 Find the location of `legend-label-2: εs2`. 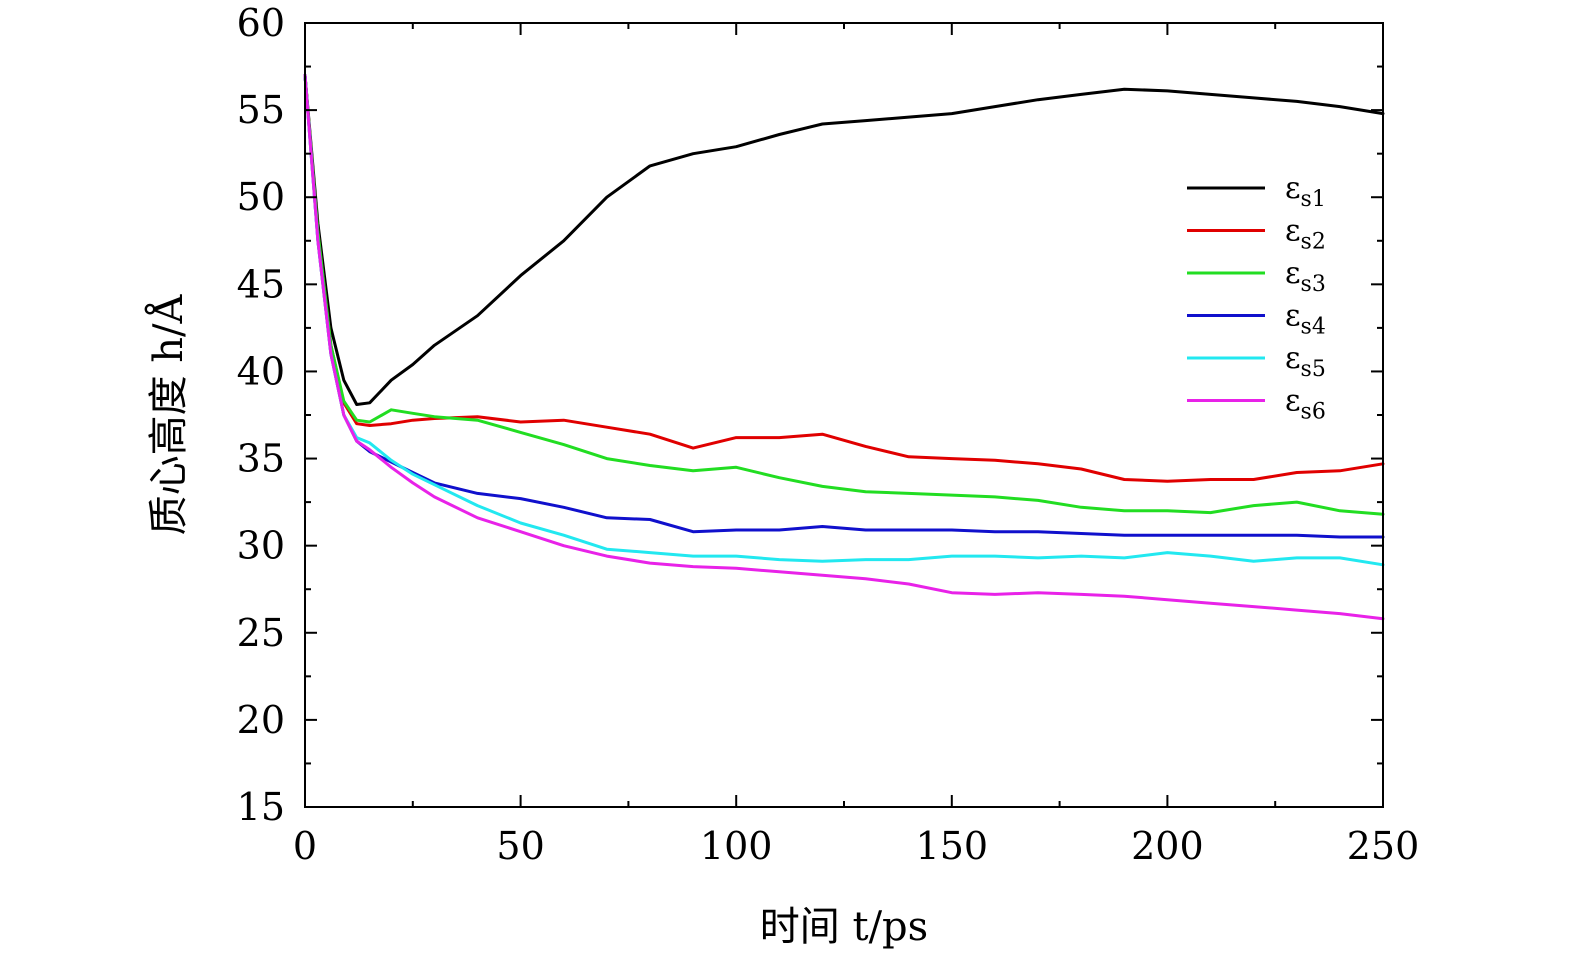

legend-label-2: εs2 is located at coordinates (1305, 234).